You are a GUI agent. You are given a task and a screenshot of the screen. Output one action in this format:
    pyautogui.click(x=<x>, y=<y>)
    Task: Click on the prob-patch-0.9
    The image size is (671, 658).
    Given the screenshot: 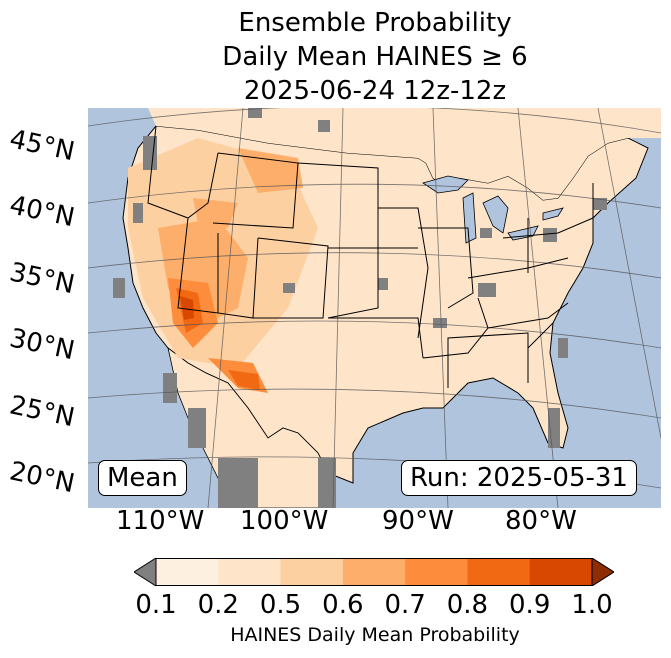 What is the action you would take?
    pyautogui.click(x=218, y=339)
    